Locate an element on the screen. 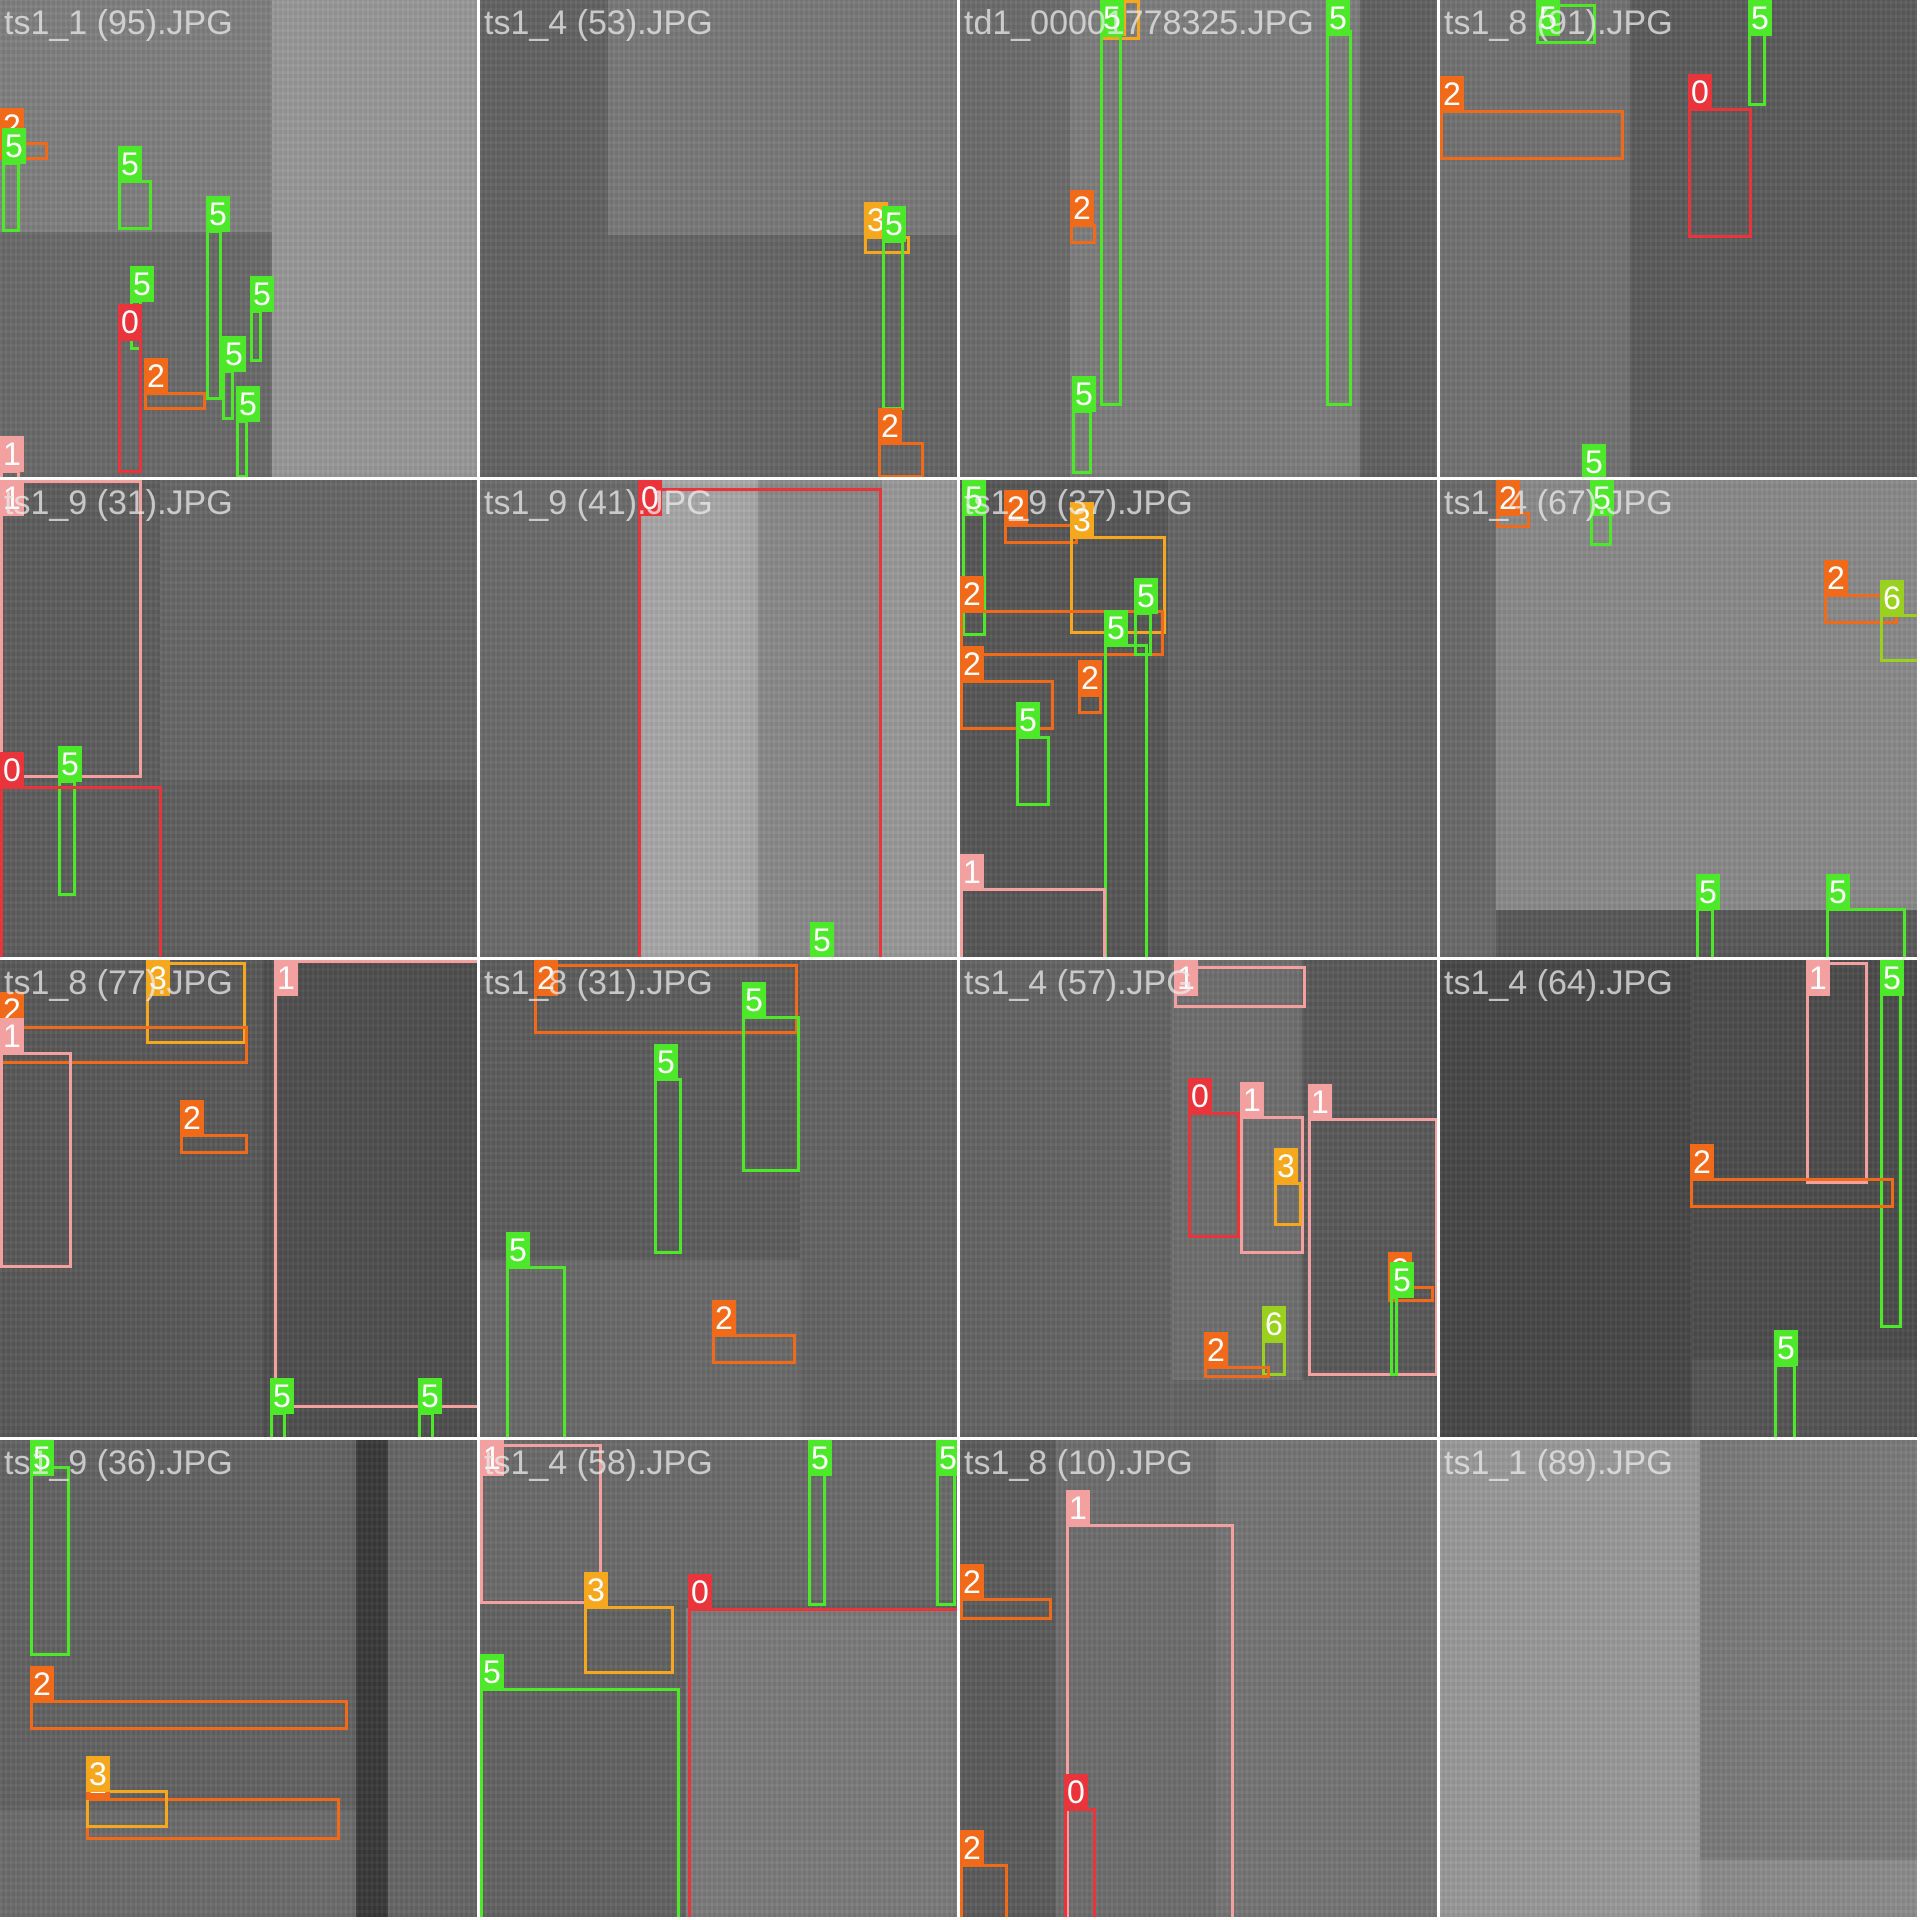 Image resolution: width=1920 pixels, height=1920 pixels. image-tile: 1 5 0 ts1_9 (31).JPG is located at coordinates (240, 720).